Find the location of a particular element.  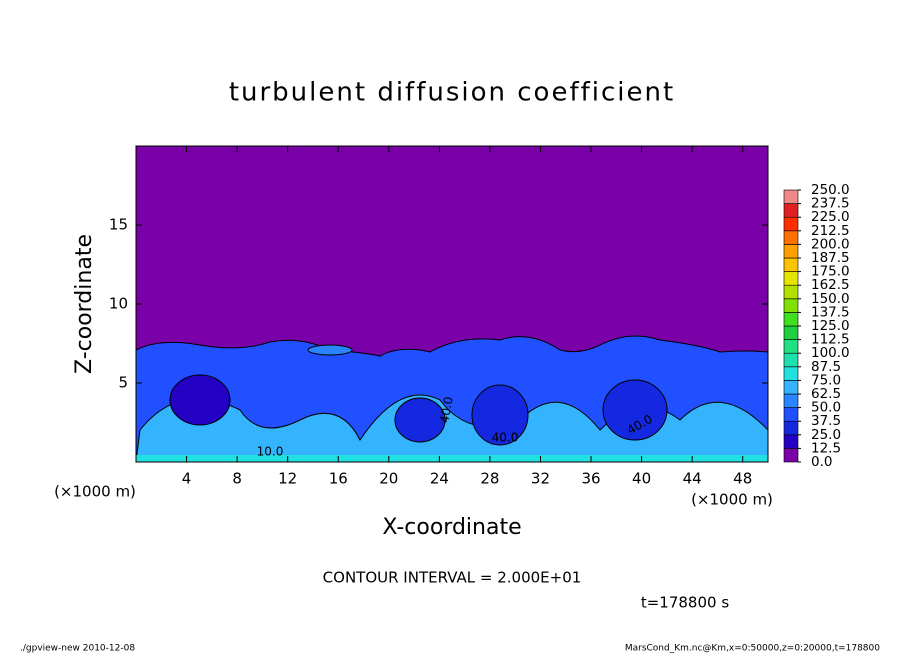

x-tick-label: 36 is located at coordinates (590, 479).